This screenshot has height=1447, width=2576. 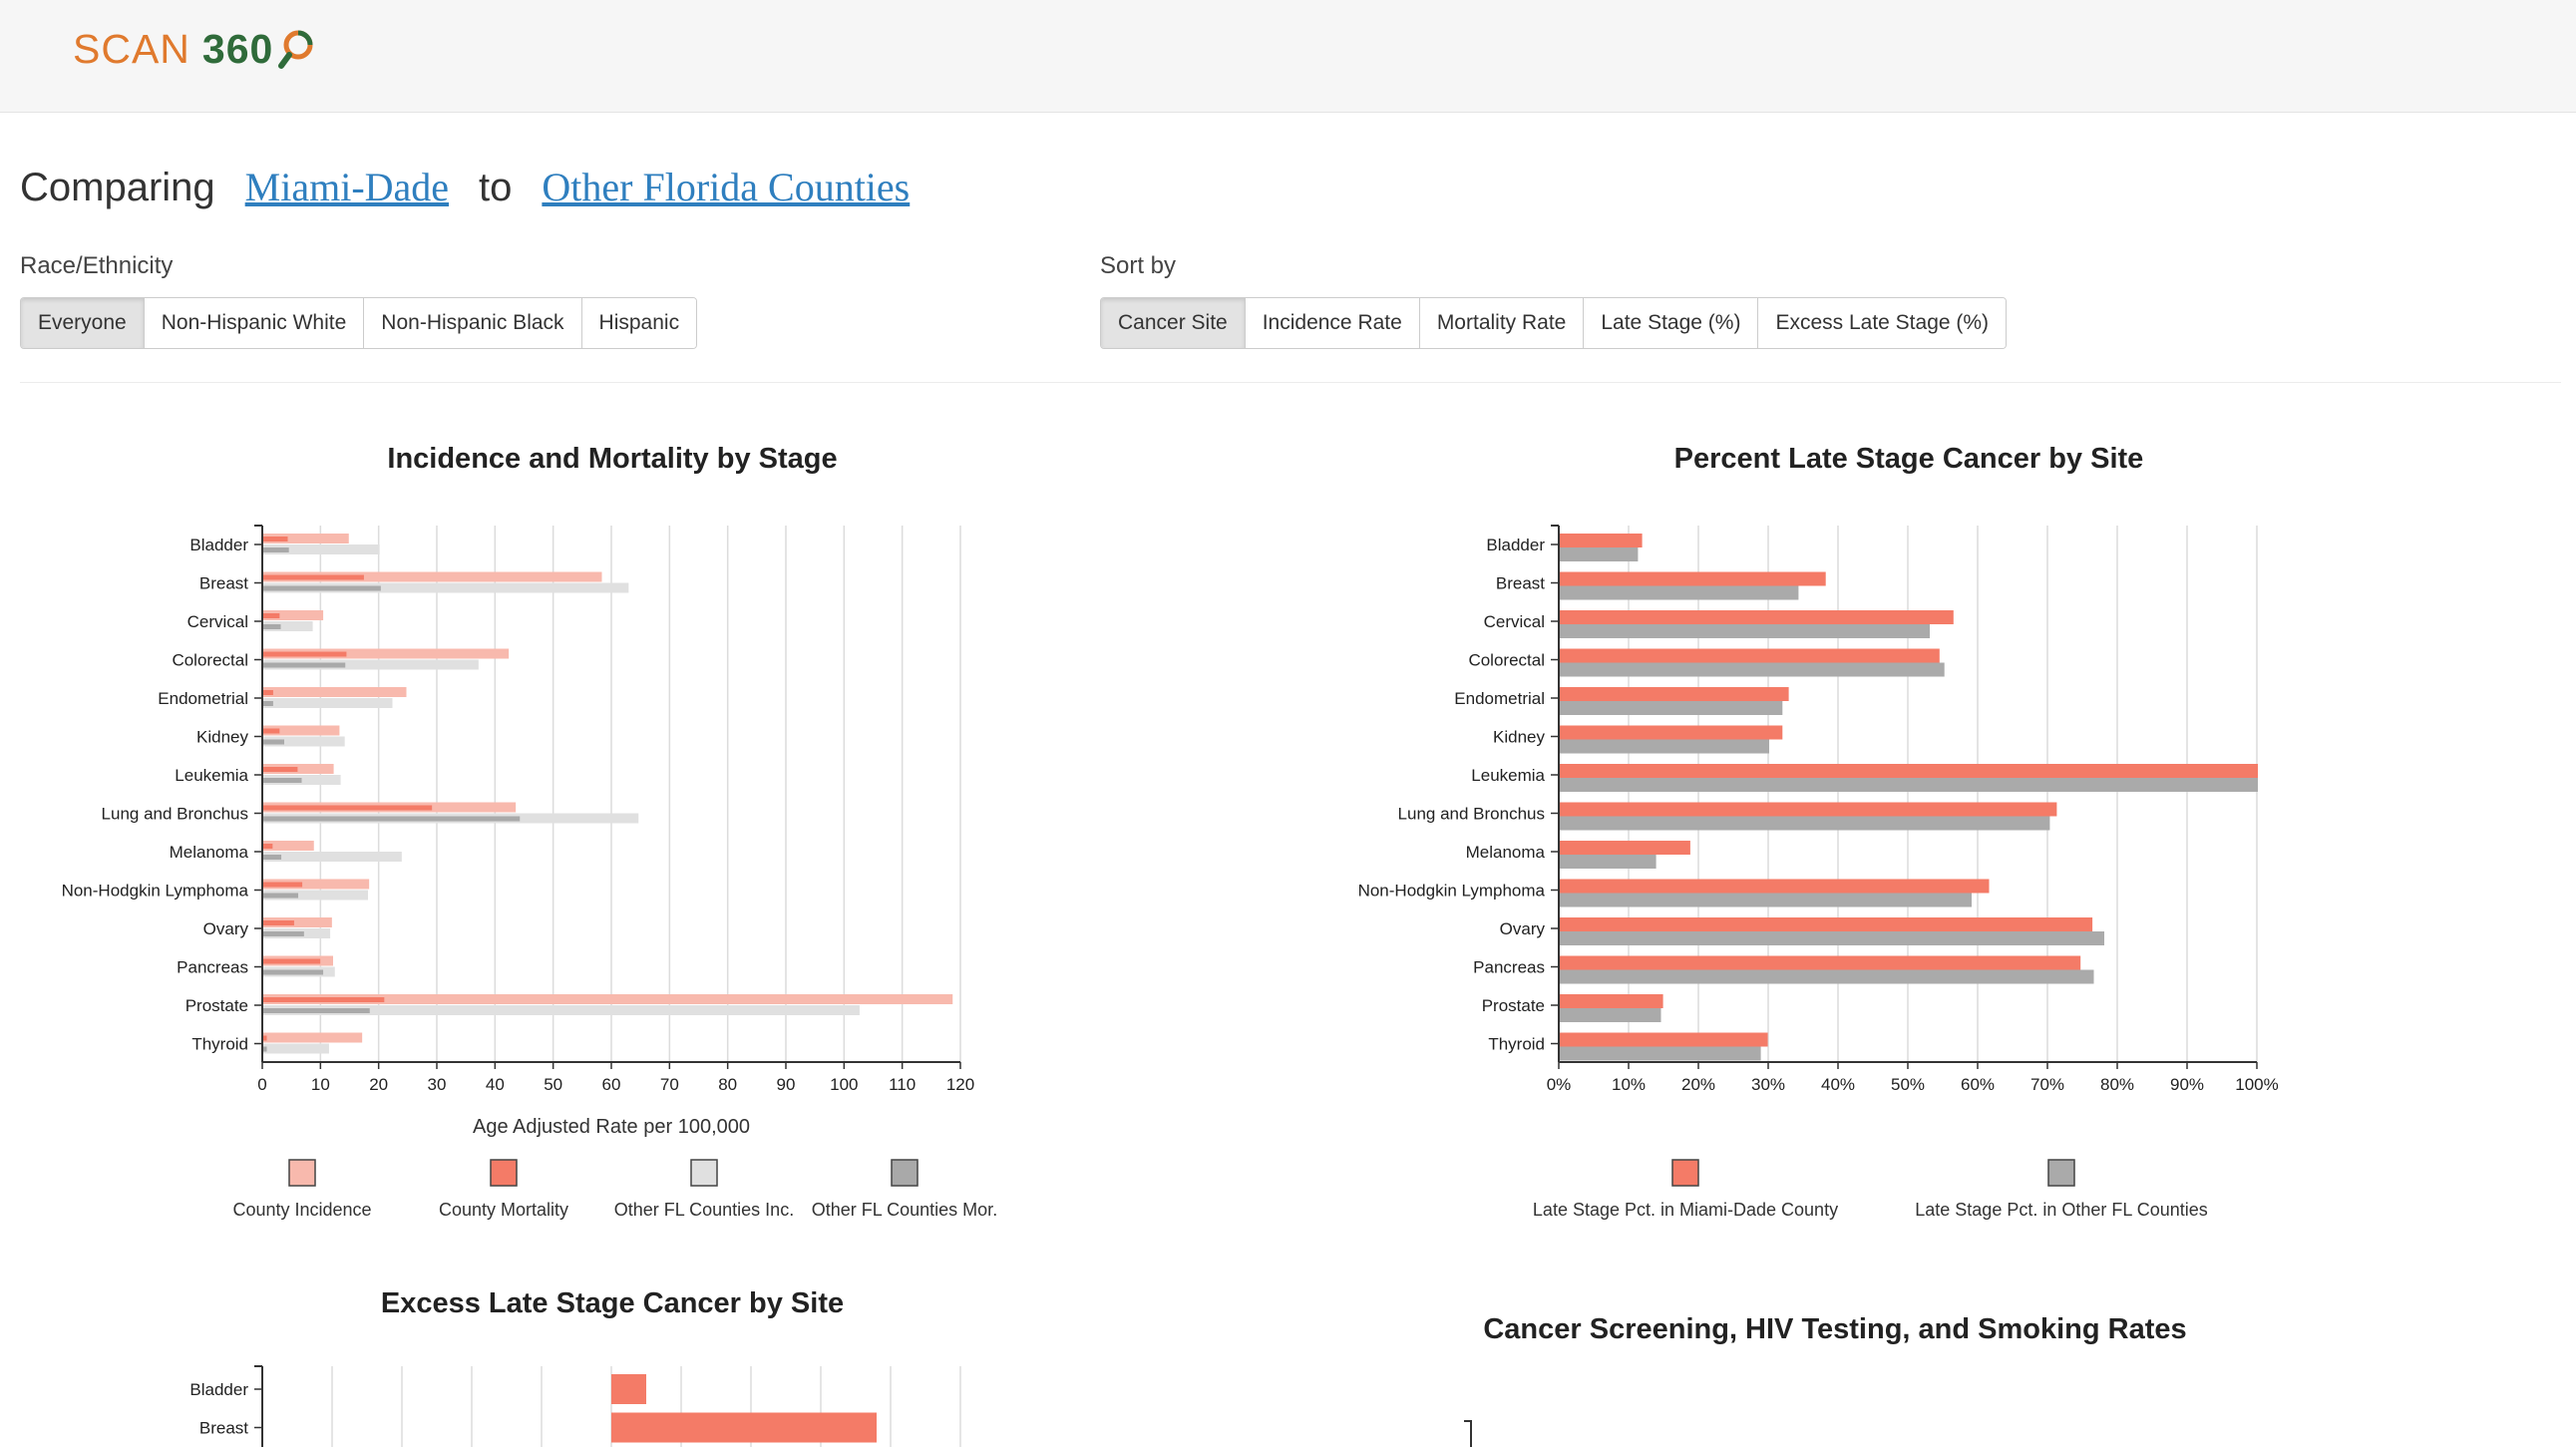 I want to click on sort-incidence-rate-button: Incidence Rate, so click(x=1332, y=323).